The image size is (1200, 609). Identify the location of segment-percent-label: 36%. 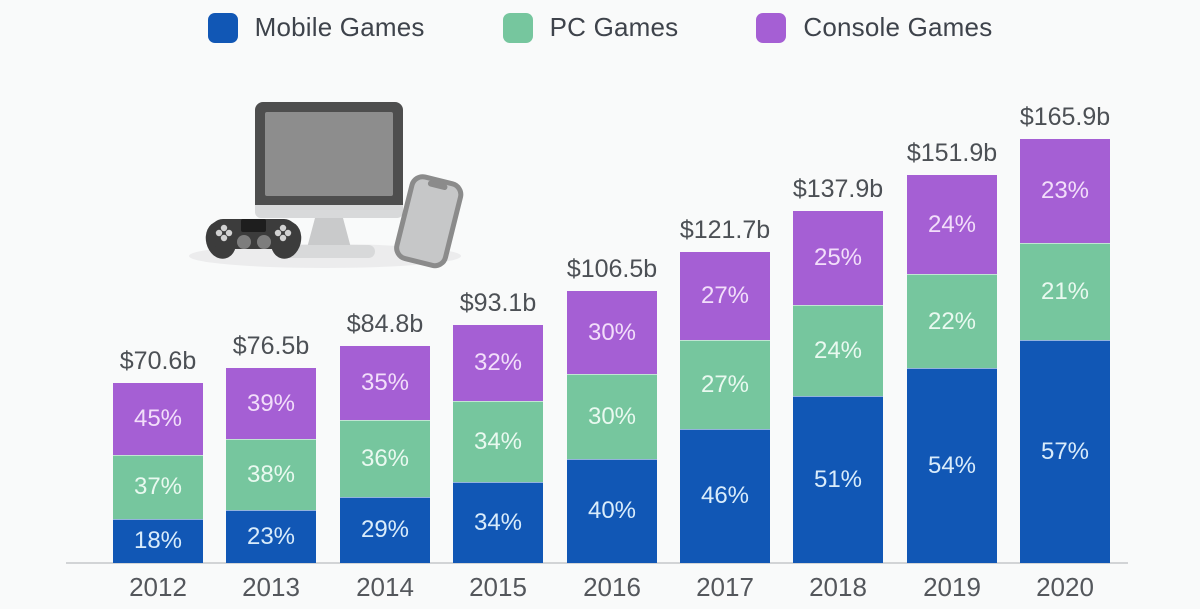
(385, 458).